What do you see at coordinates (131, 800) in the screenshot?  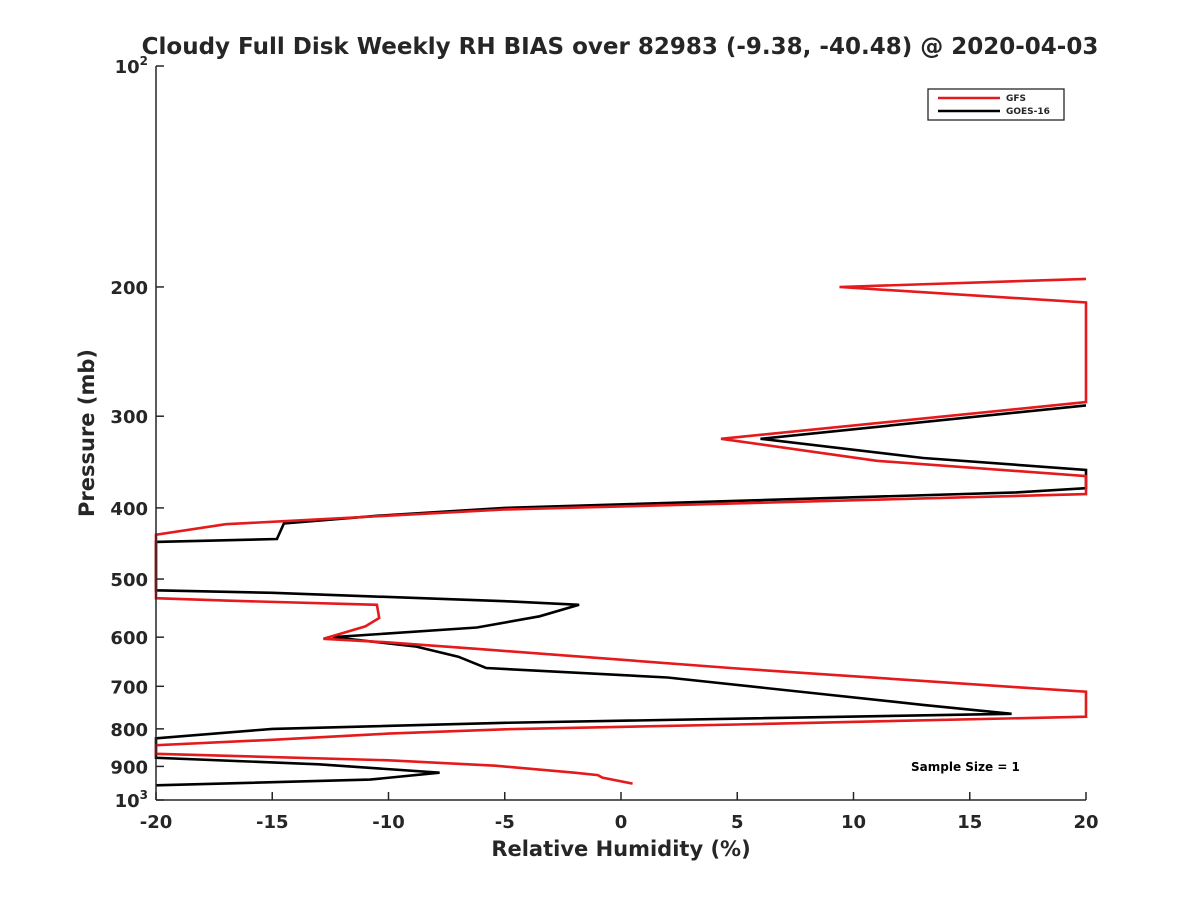 I see `y-tick-label: 10³` at bounding box center [131, 800].